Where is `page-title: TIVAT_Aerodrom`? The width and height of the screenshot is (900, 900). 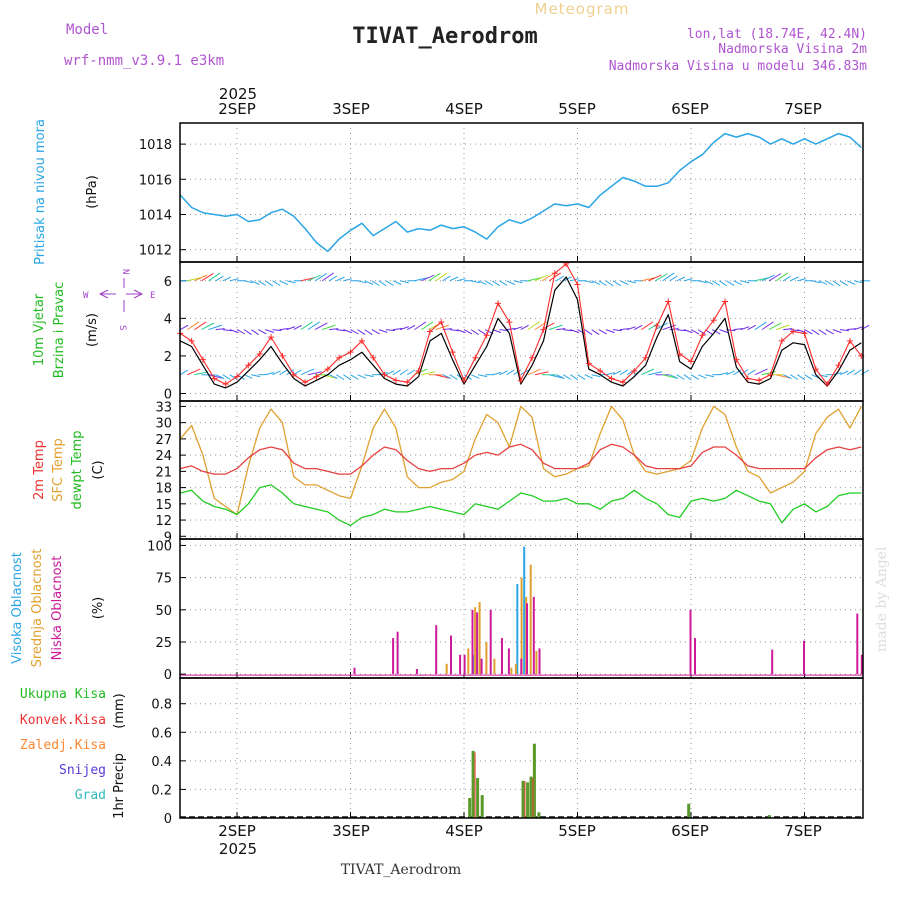
page-title: TIVAT_Aerodrom is located at coordinates (444, 36).